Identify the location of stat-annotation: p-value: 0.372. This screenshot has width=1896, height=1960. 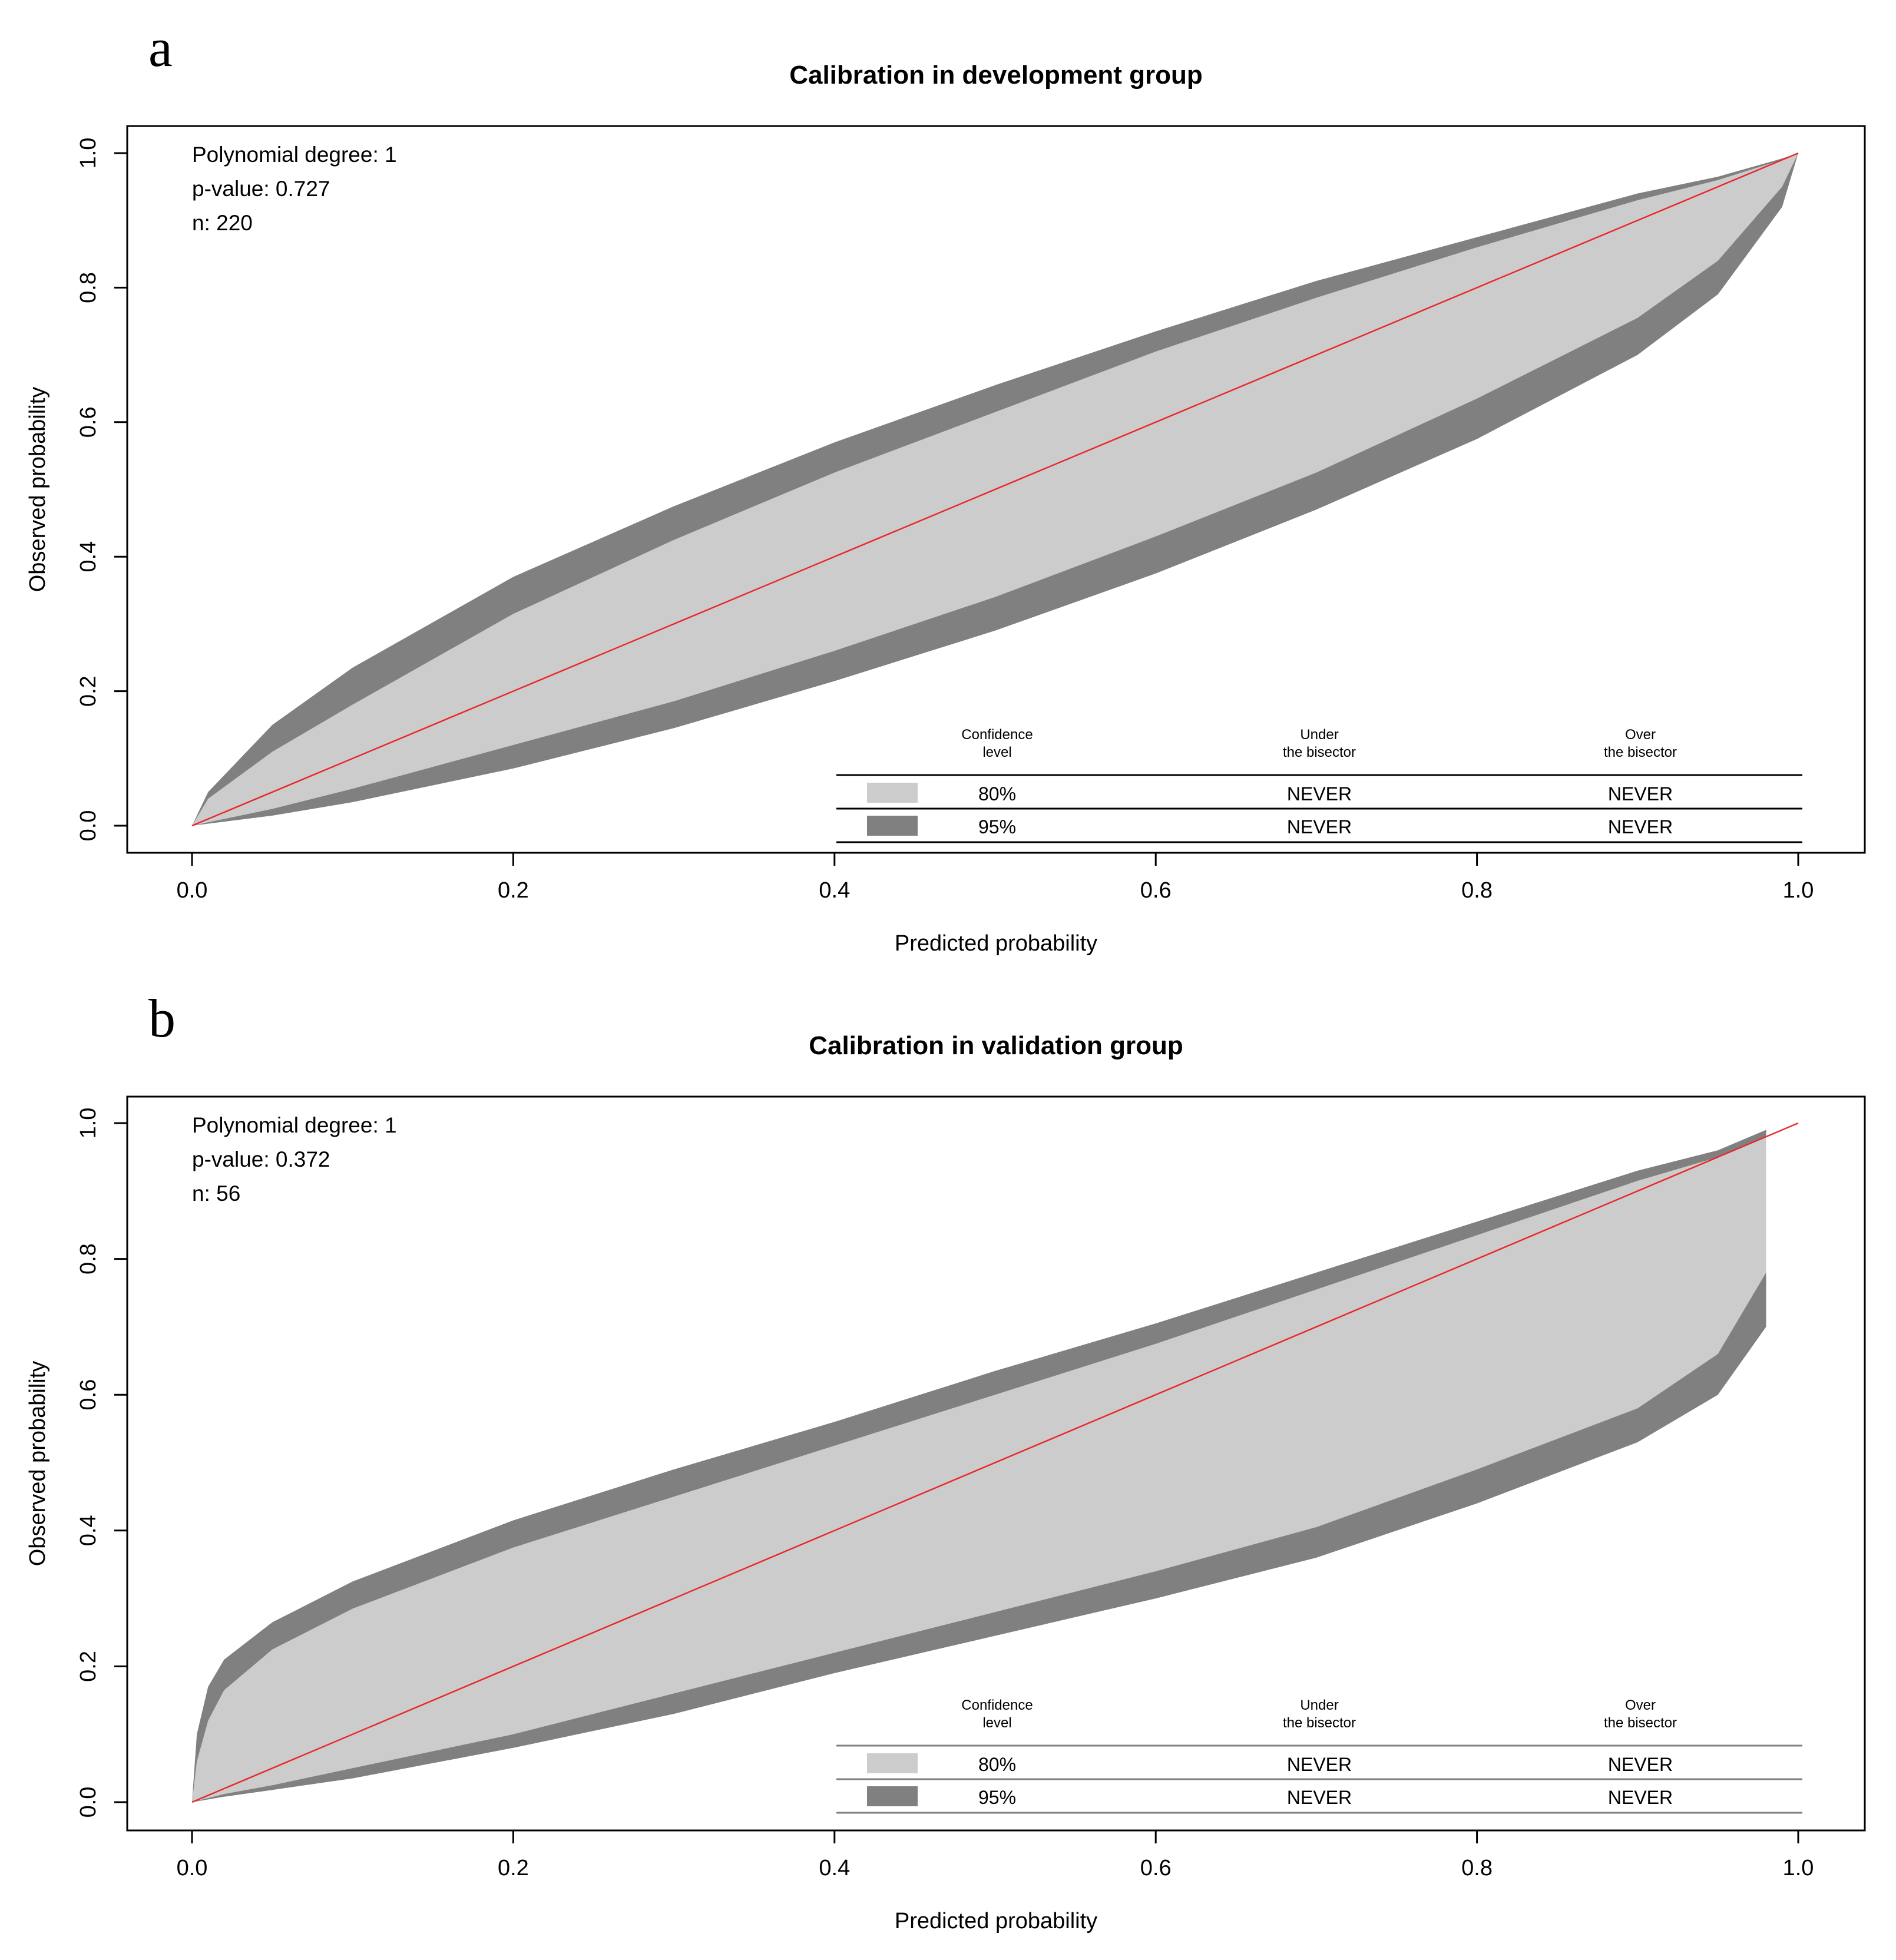
(261, 1159).